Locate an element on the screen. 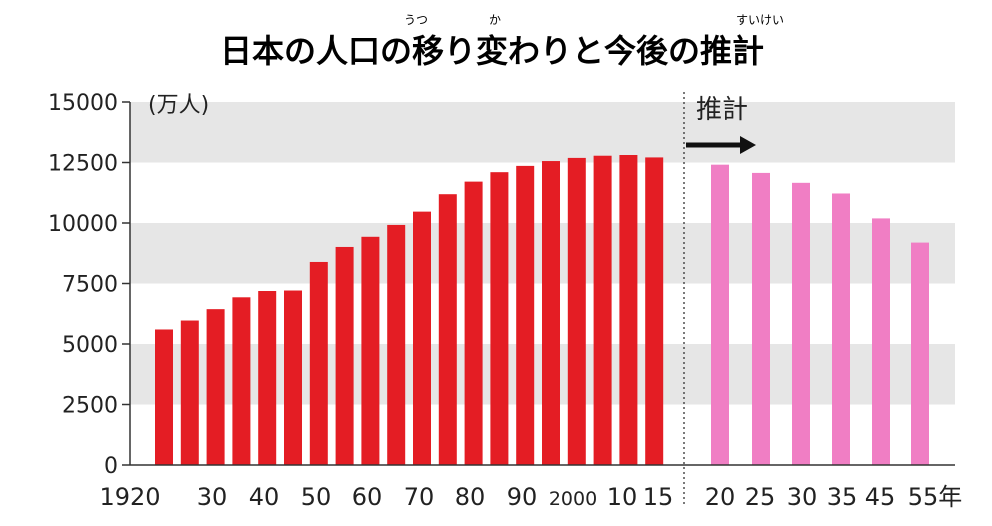 The width and height of the screenshot is (992, 526). x-tick-label: 70 is located at coordinates (419, 497).